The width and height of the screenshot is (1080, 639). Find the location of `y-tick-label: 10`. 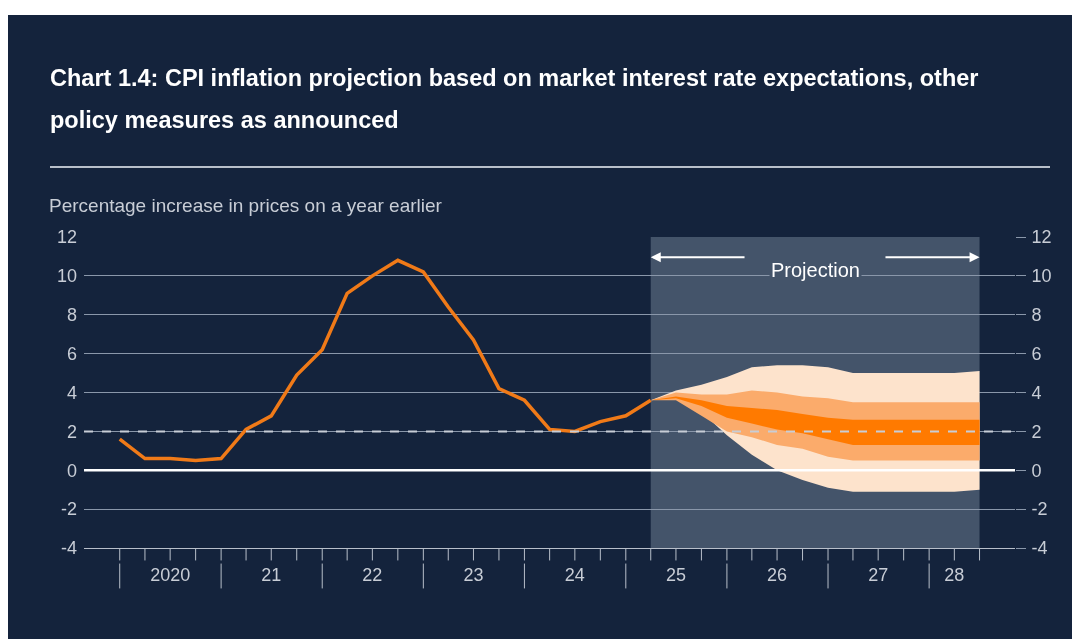

y-tick-label: 10 is located at coordinates (66, 276).